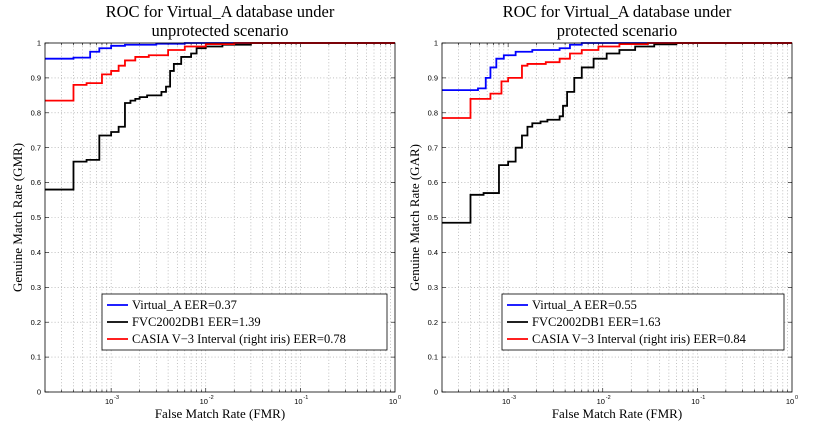 This screenshot has width=830, height=425. Describe the element at coordinates (617, 30) in the screenshot. I see `chart-title: protected scenario` at that location.